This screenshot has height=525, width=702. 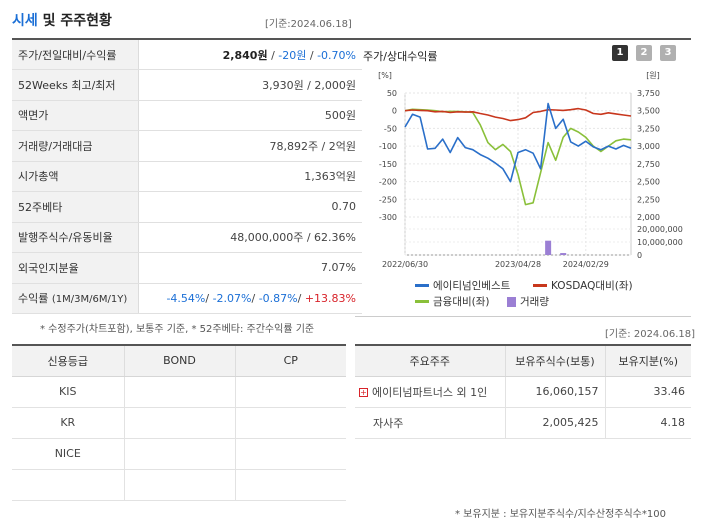 I want to click on right-tick-label: 3,250, so click(x=648, y=128).